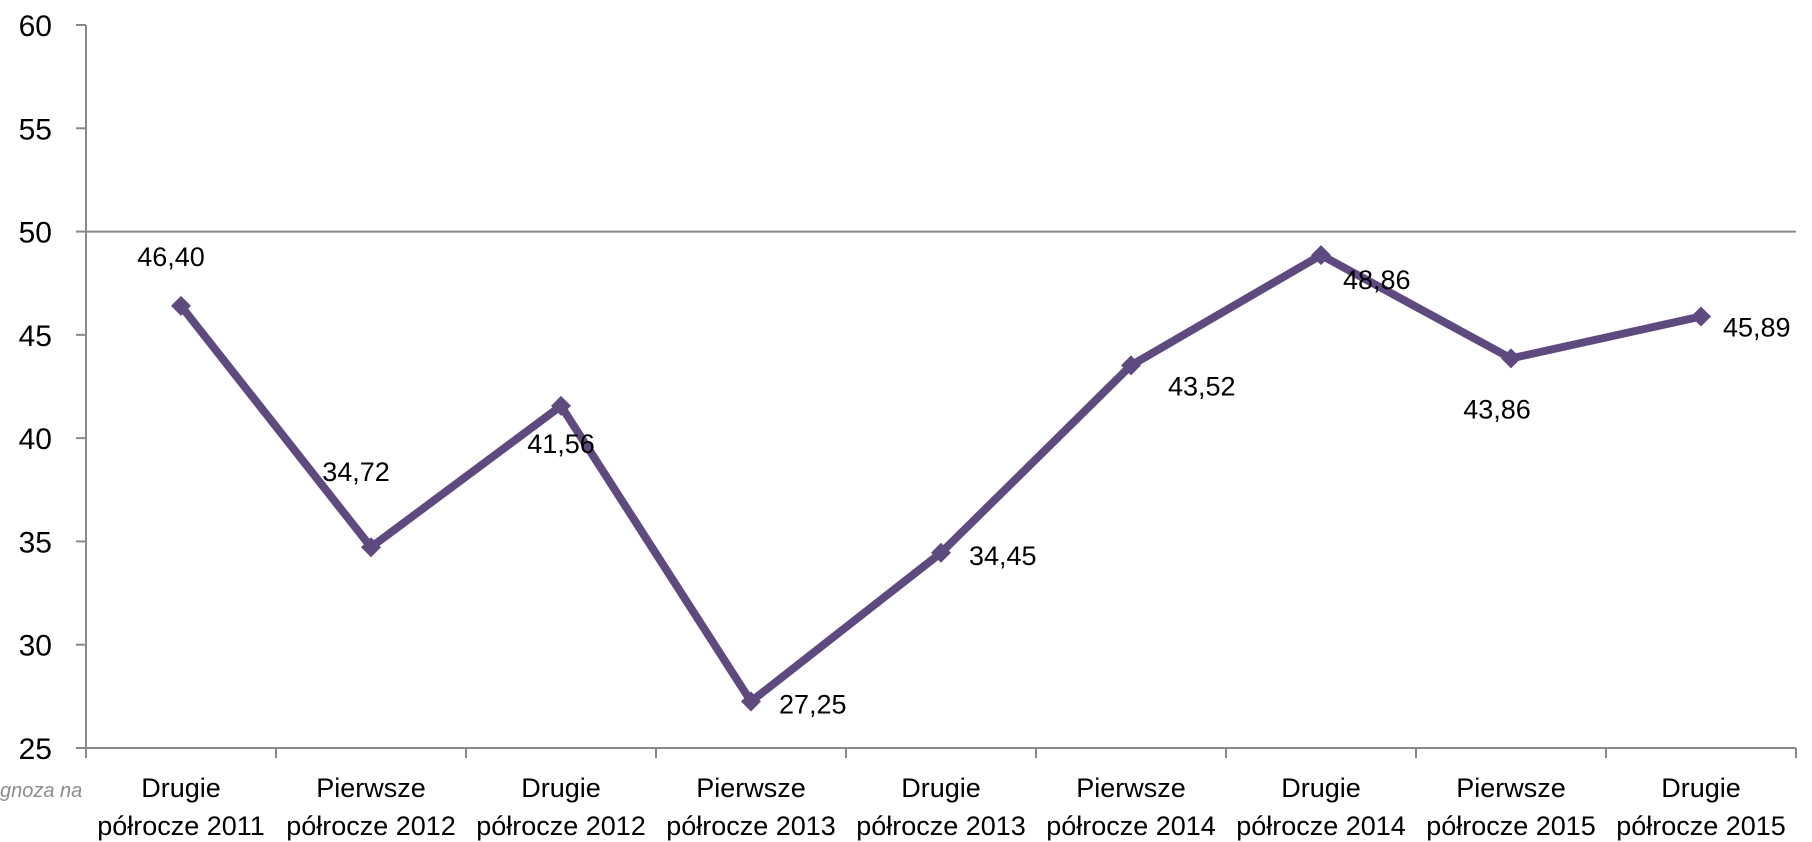 The width and height of the screenshot is (1812, 842). I want to click on x-category-label: Drugie półrocze 2013, so click(941, 807).